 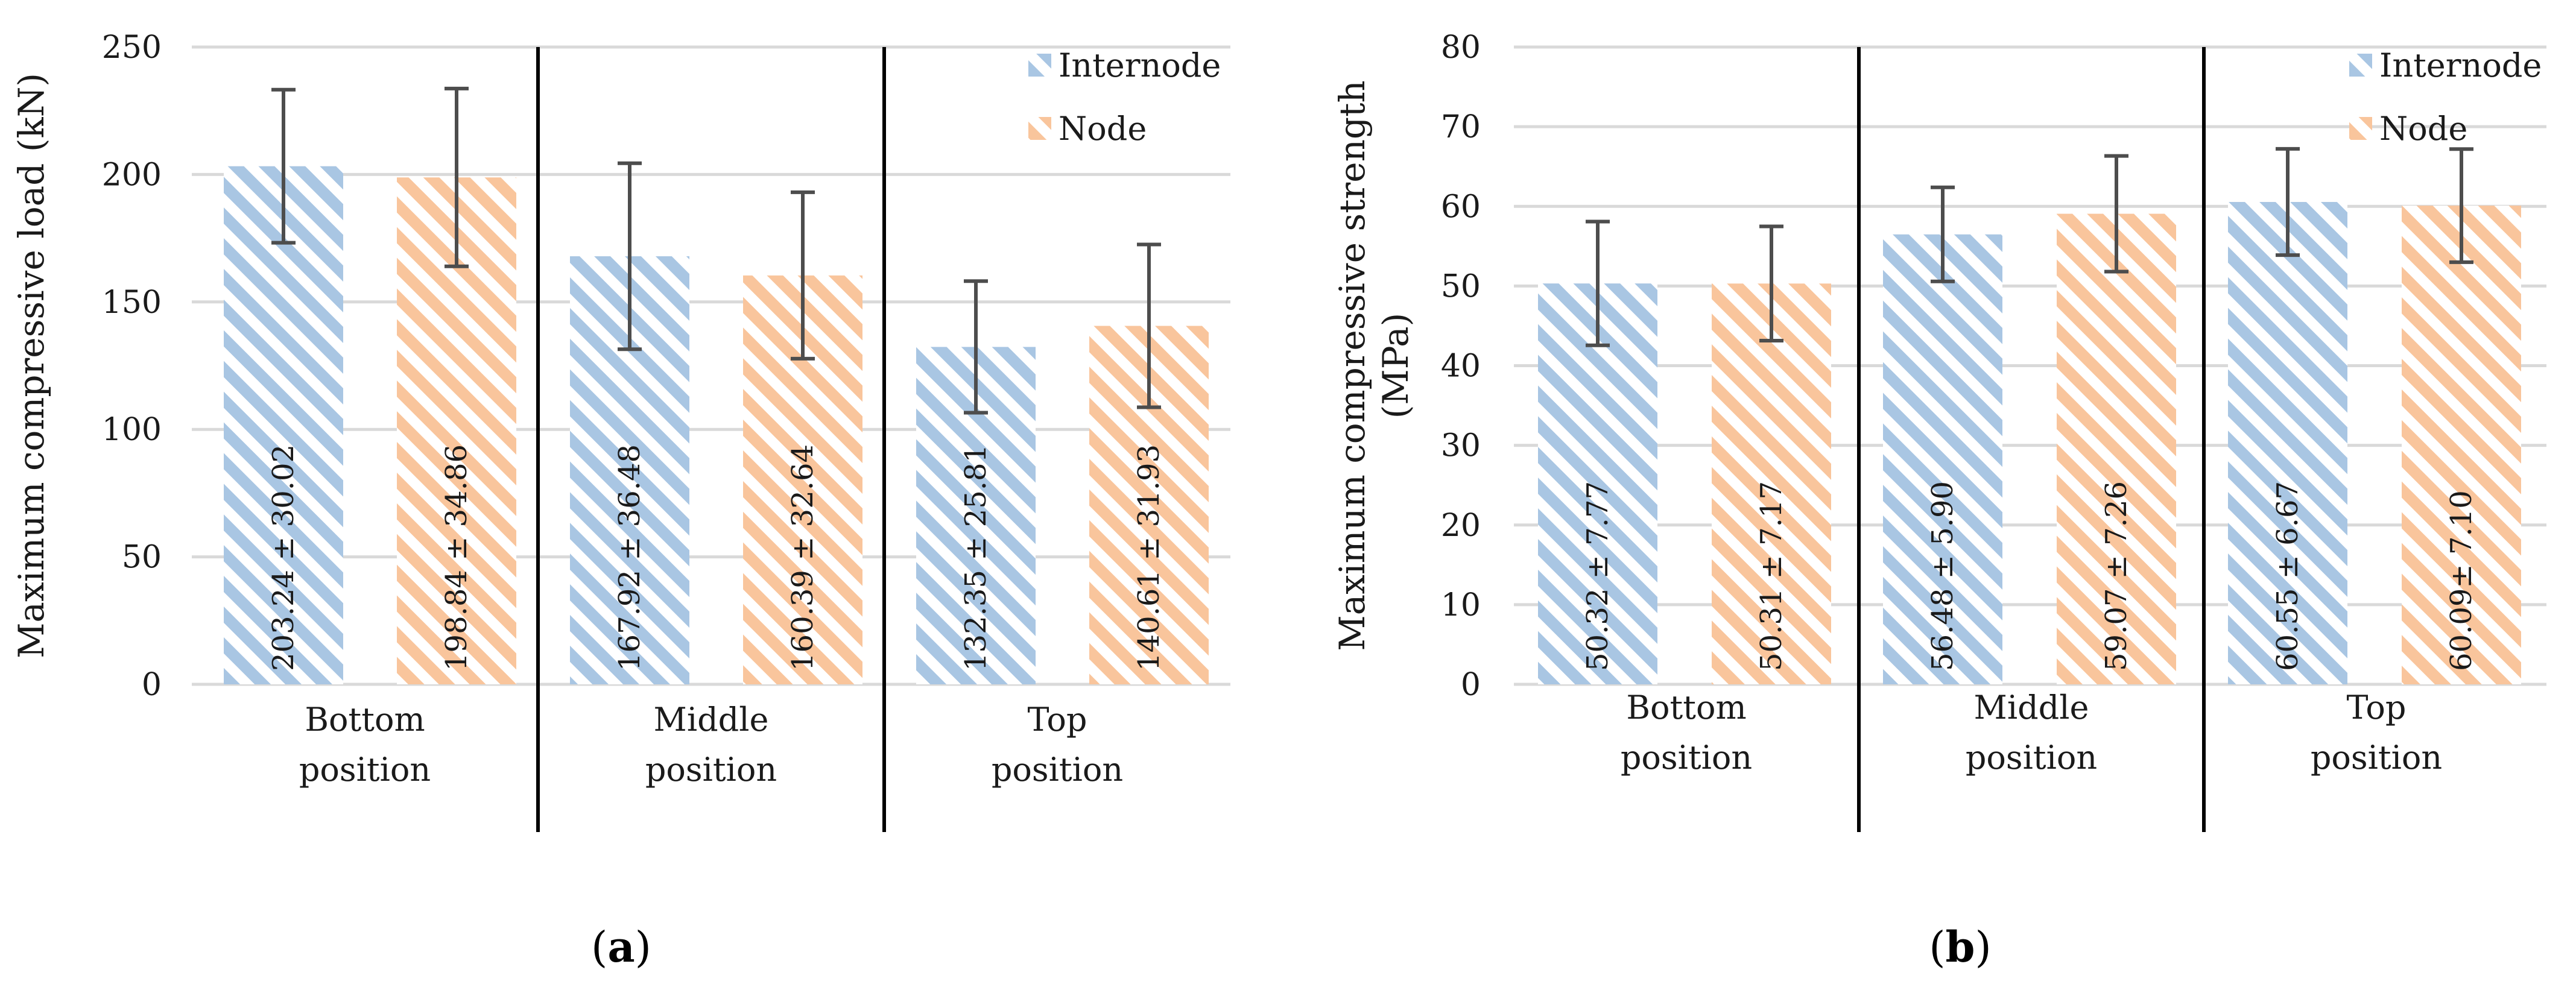 What do you see at coordinates (2288, 576) in the screenshot?
I see `bar-value-label: 60.55 ± 6.67` at bounding box center [2288, 576].